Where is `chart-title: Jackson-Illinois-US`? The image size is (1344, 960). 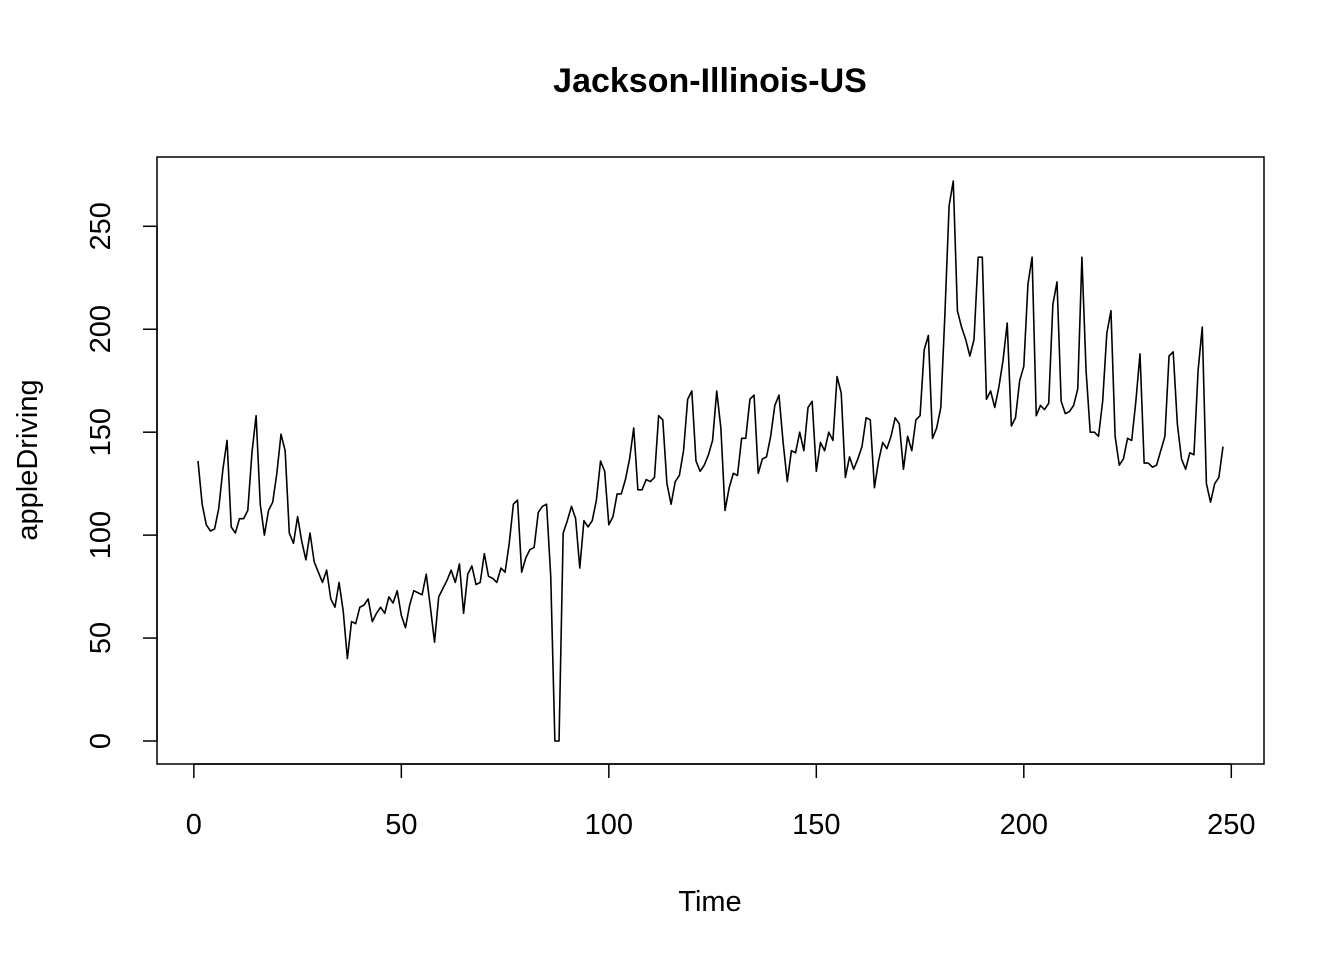 chart-title: Jackson-Illinois-US is located at coordinates (710, 81).